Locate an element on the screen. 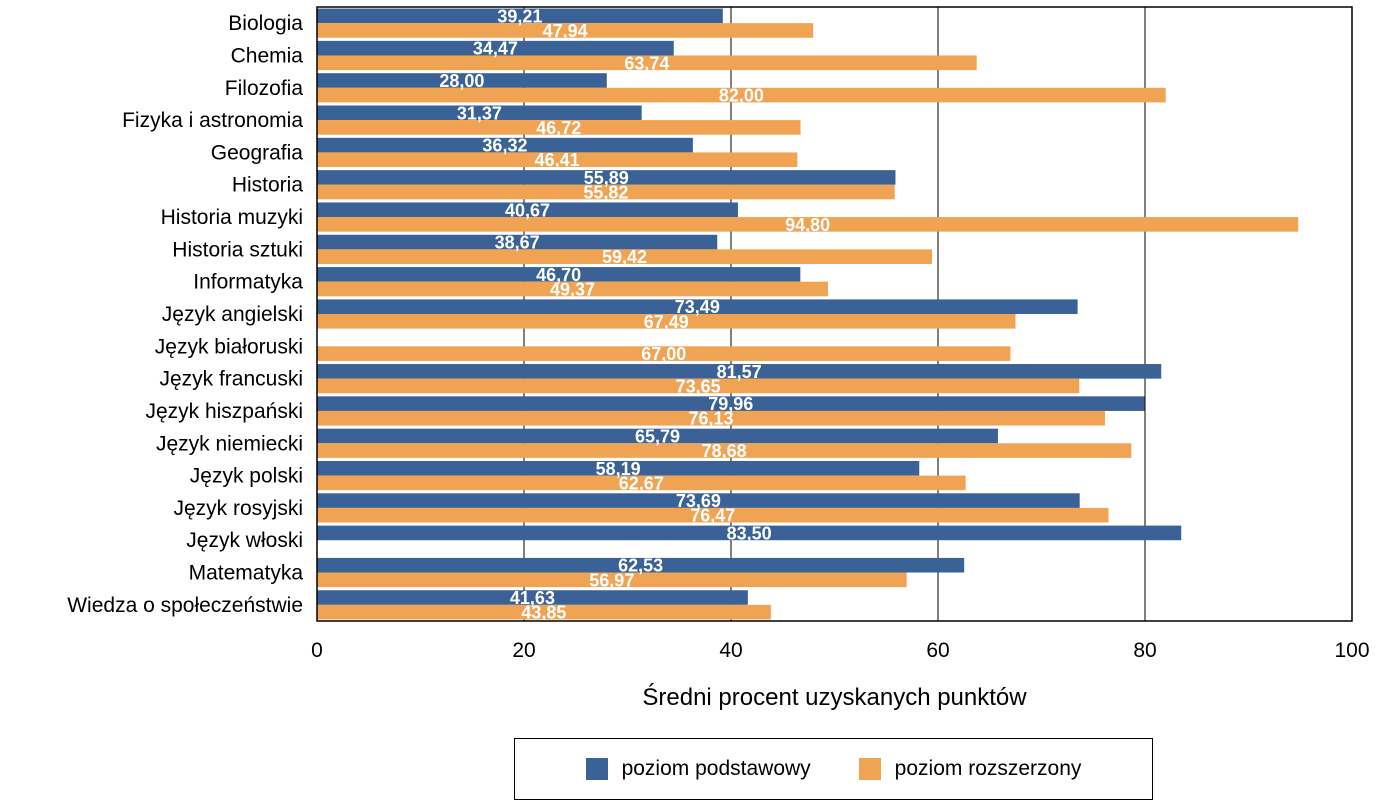 This screenshot has width=1388, height=800. category-label: Filozofia is located at coordinates (264, 88).